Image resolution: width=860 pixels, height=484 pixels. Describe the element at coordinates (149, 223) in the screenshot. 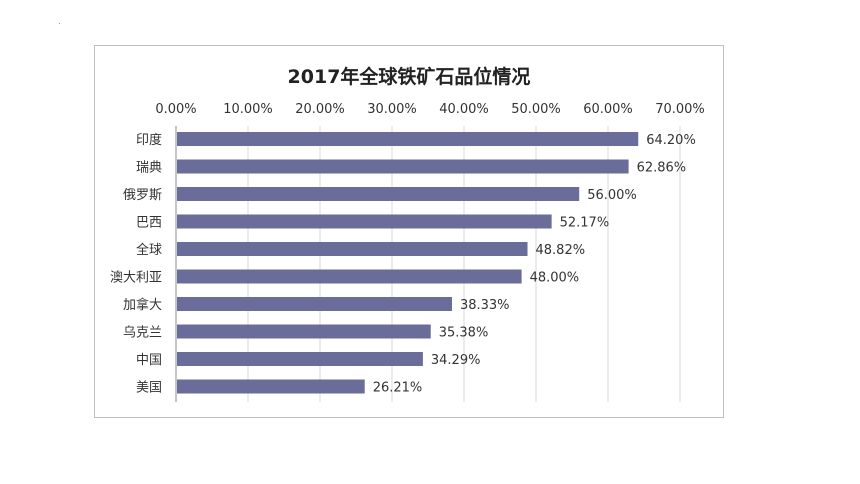

I see `category-label: 巴西` at that location.